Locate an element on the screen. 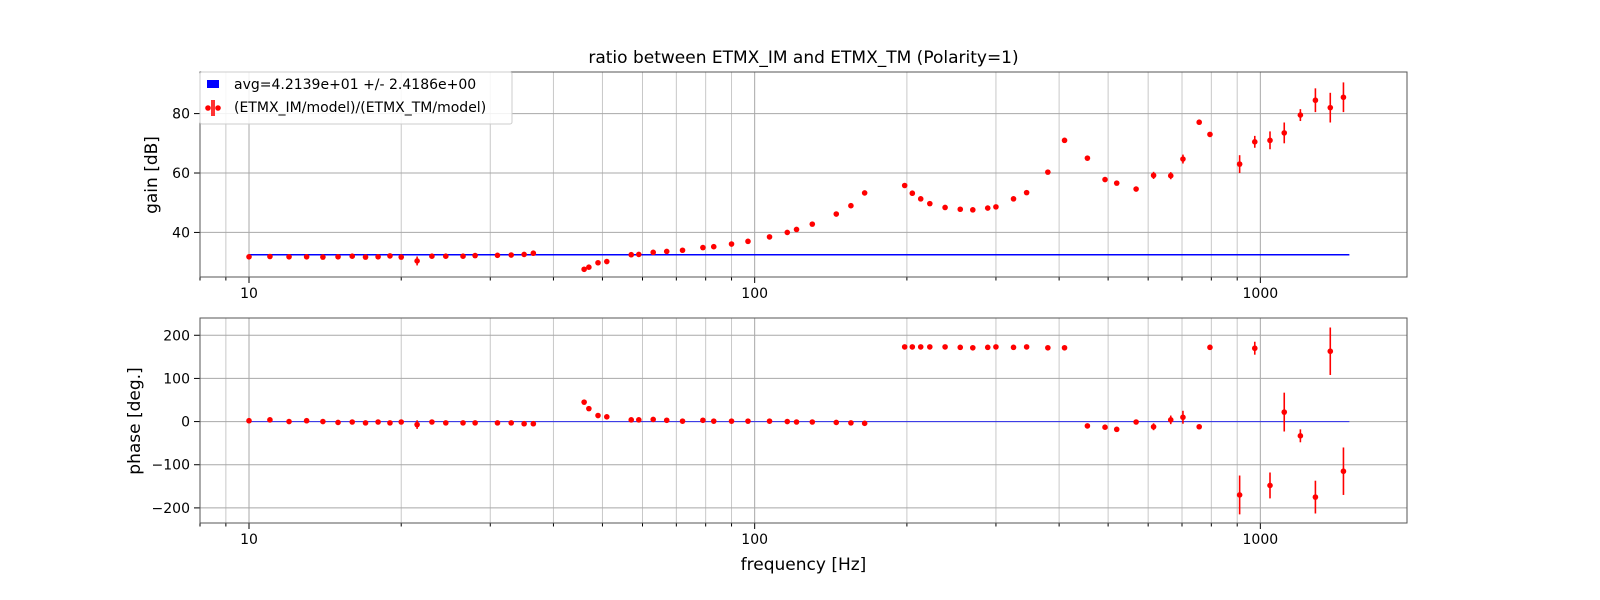 The height and width of the screenshot is (600, 1600). legend-point is located at coordinates (218, 108).